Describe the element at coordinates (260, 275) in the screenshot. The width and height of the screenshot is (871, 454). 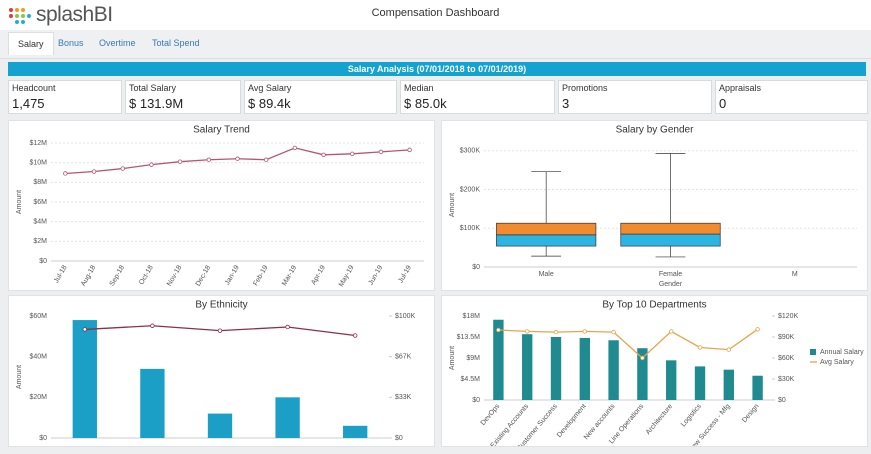
I see `x-tick-label: Feb-19` at that location.